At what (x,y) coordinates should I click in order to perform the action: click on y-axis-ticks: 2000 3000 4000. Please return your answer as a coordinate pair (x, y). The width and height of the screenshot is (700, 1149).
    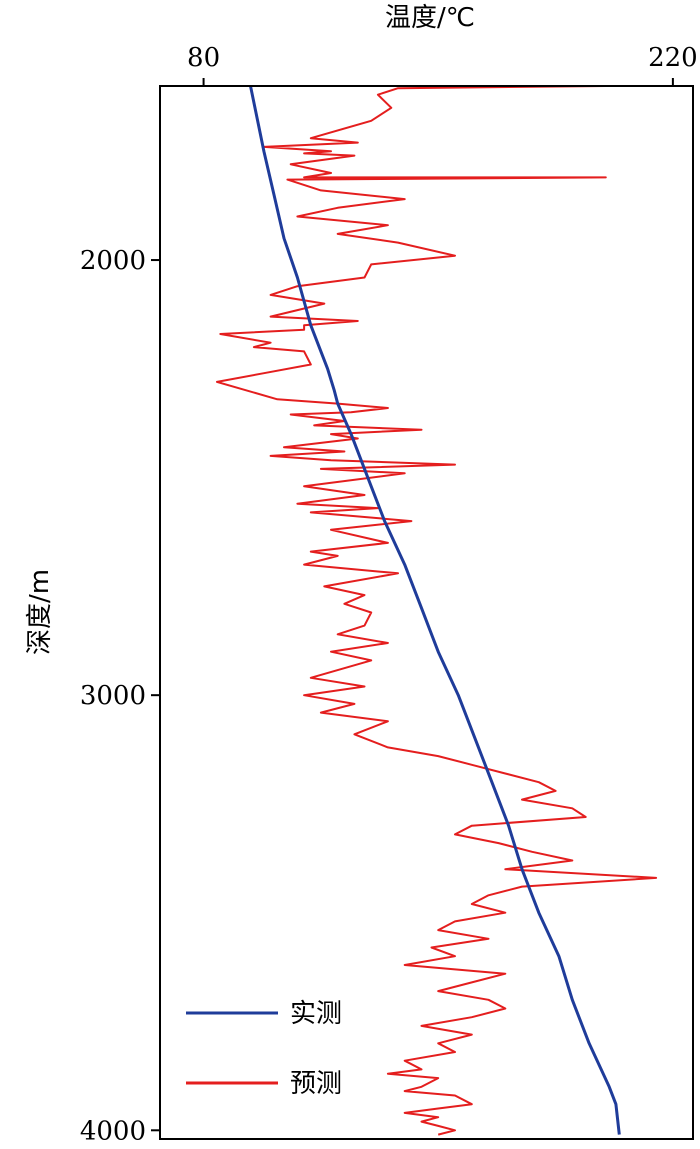
    Looking at the image, I should click on (120, 696).